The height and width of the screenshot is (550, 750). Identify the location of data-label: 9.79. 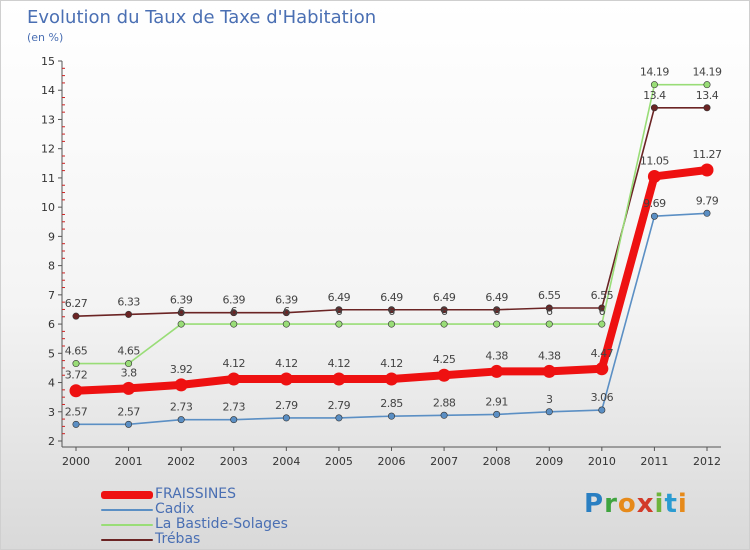
(707, 200).